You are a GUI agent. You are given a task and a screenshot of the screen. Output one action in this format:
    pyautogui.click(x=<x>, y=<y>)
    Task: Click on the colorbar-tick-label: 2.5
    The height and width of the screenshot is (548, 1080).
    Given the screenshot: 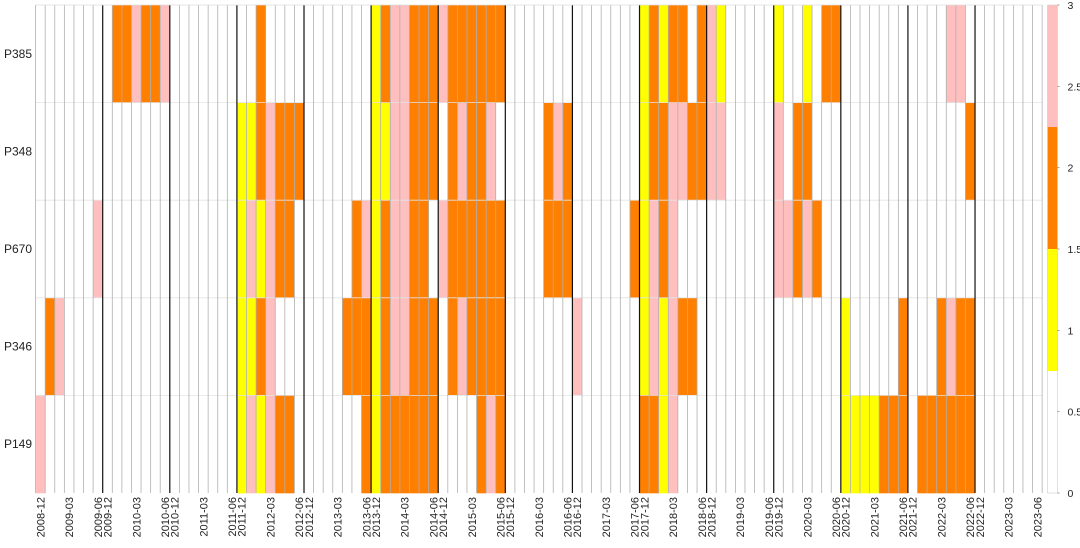 What is the action you would take?
    pyautogui.click(x=1074, y=87)
    